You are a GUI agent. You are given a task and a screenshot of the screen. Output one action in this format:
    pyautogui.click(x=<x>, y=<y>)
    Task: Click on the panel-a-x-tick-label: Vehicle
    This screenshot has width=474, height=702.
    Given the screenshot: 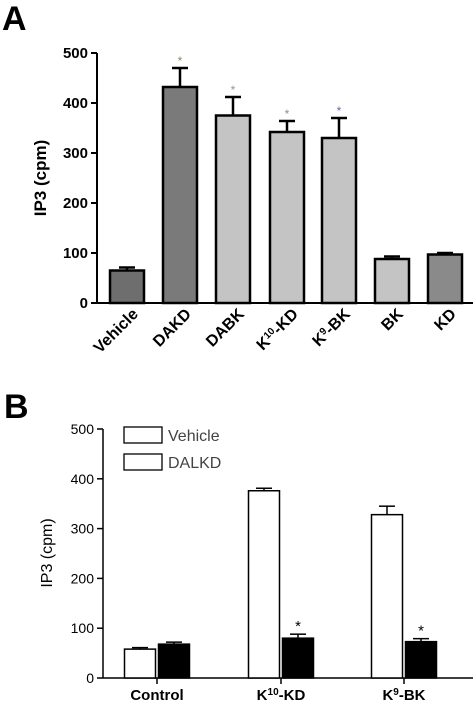 What is the action you would take?
    pyautogui.click(x=116, y=331)
    